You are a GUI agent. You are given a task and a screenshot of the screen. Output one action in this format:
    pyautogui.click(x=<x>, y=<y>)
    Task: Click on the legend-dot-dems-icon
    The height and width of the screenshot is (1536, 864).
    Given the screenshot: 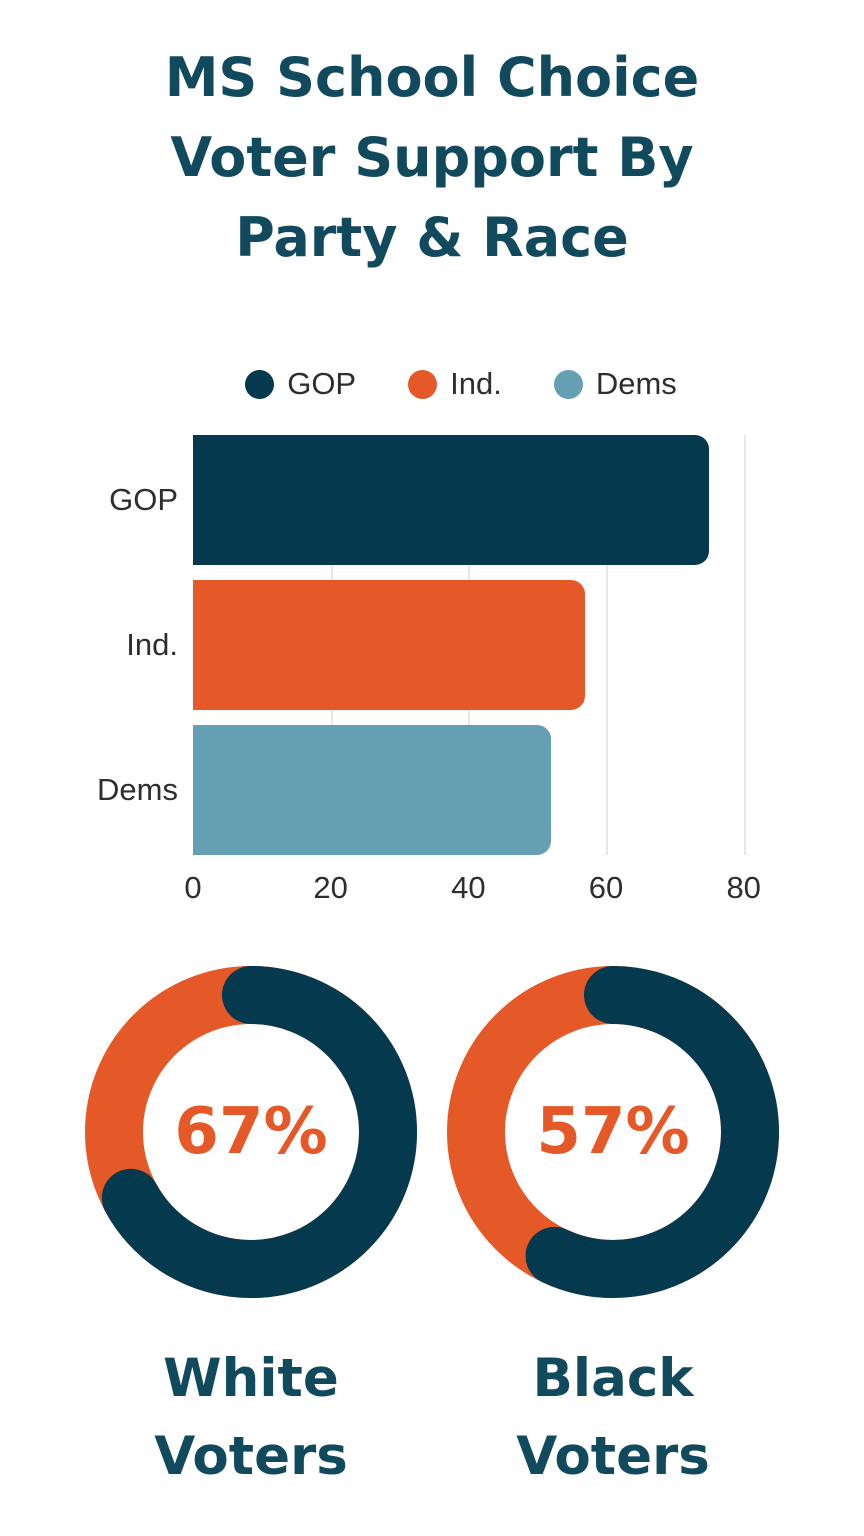 What is the action you would take?
    pyautogui.click(x=568, y=384)
    